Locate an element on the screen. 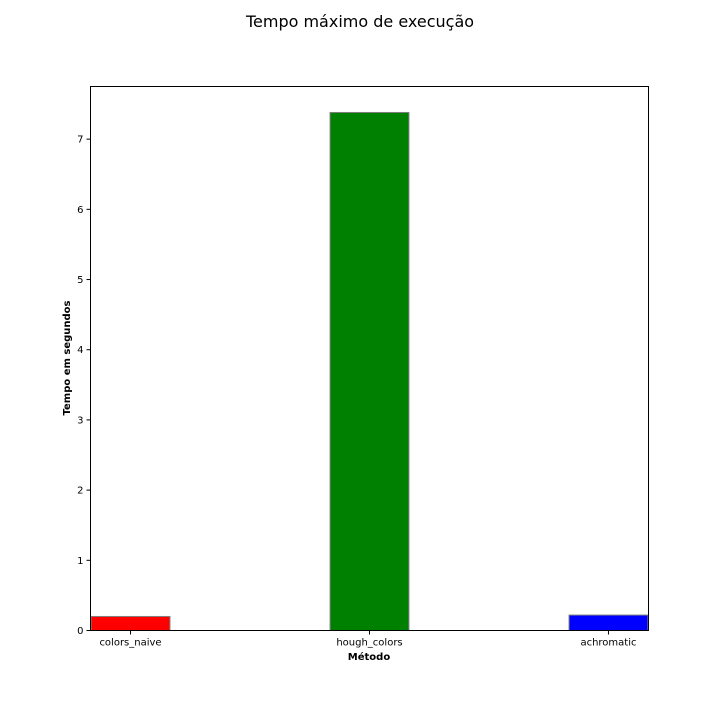  bar-achromatic is located at coordinates (608, 623).